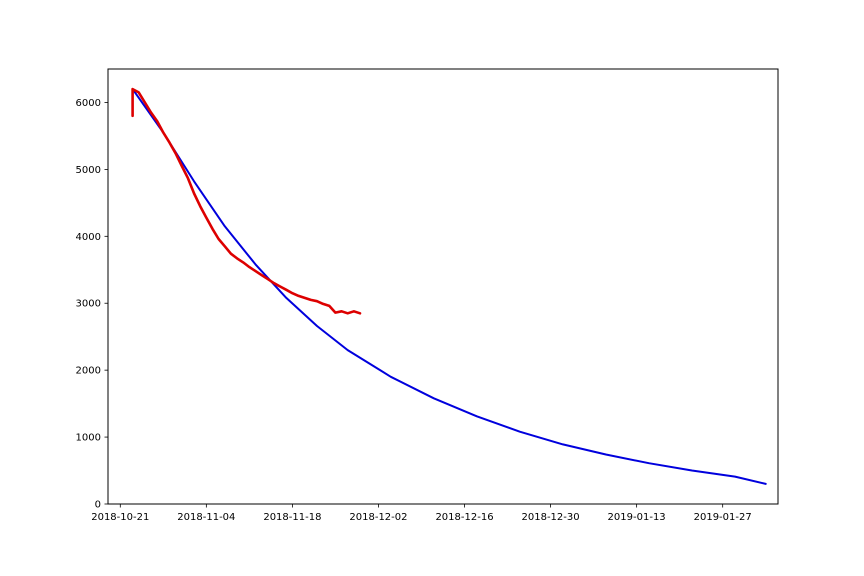 Image resolution: width=864 pixels, height=576 pixels. What do you see at coordinates (637, 517) in the screenshot?
I see `x-tick-label: 2019-01-13` at bounding box center [637, 517].